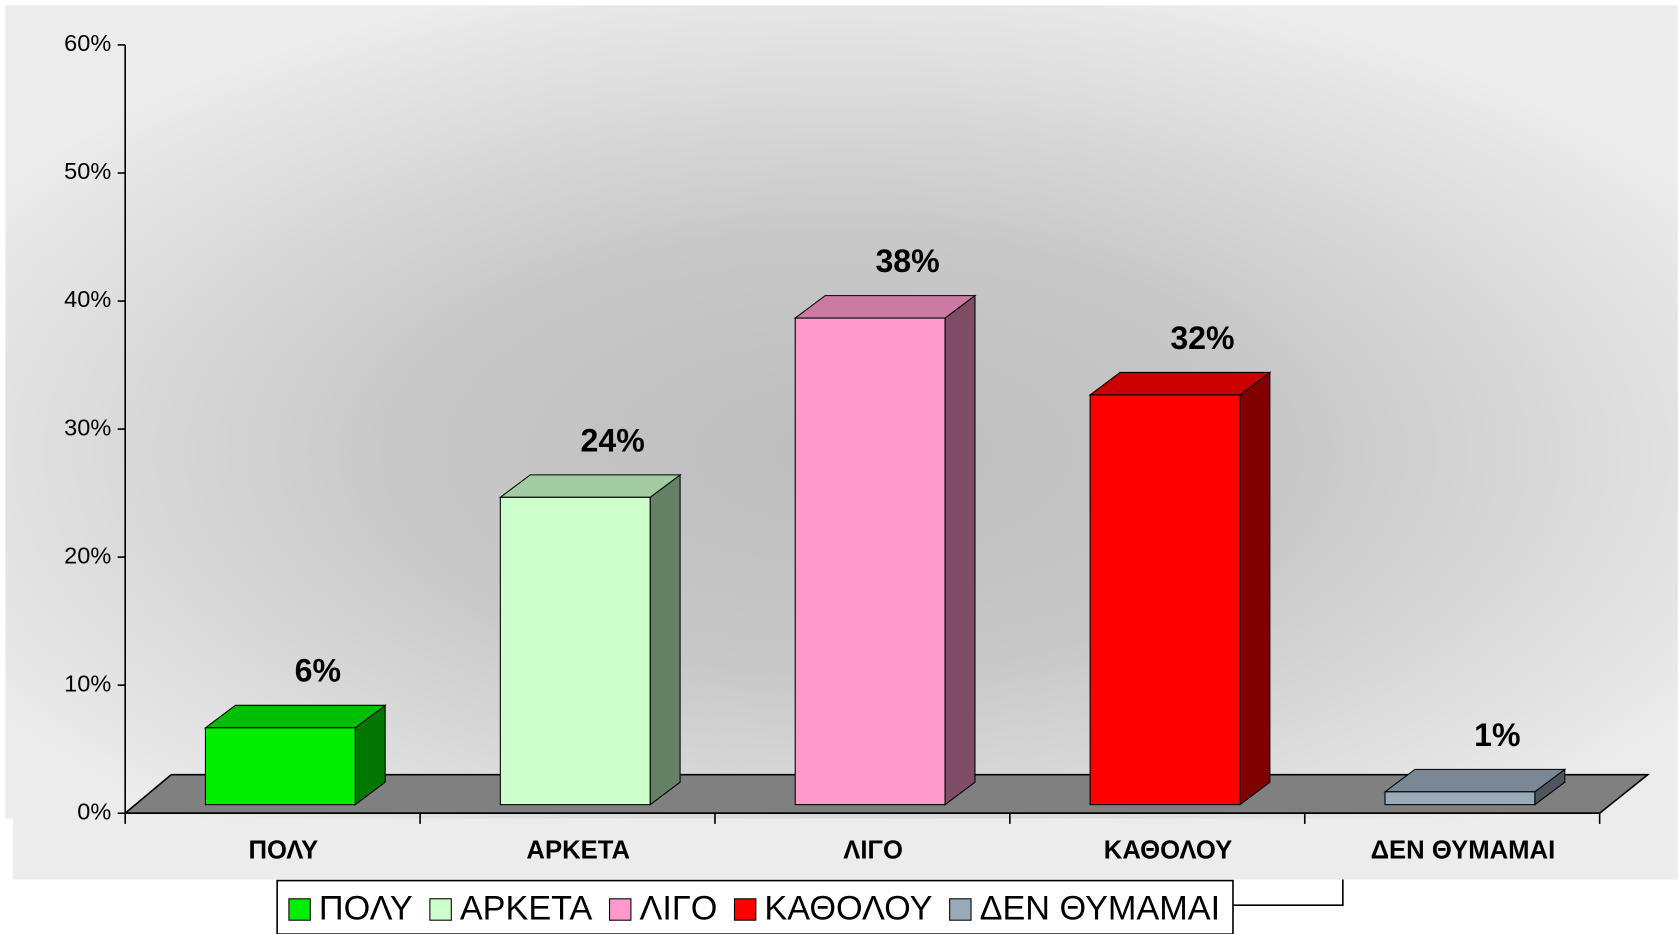 This screenshot has width=1678, height=934. What do you see at coordinates (678, 909) in the screenshot?
I see `legend-label: ΛΙΓΟ` at bounding box center [678, 909].